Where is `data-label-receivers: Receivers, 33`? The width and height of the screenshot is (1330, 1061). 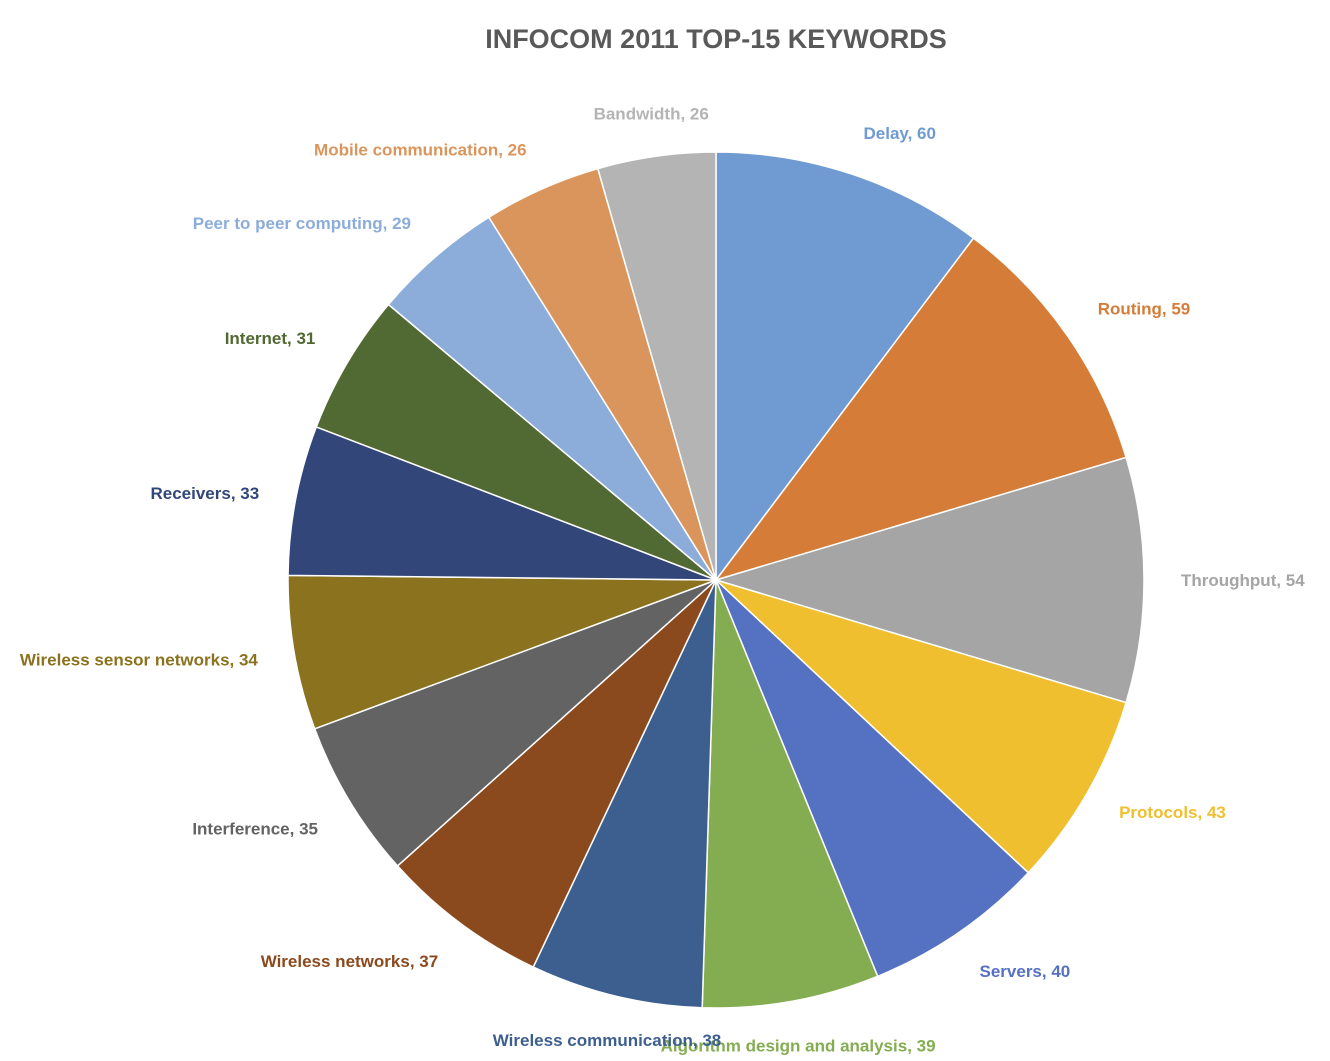 data-label-receivers: Receivers, 33 is located at coordinates (204, 493).